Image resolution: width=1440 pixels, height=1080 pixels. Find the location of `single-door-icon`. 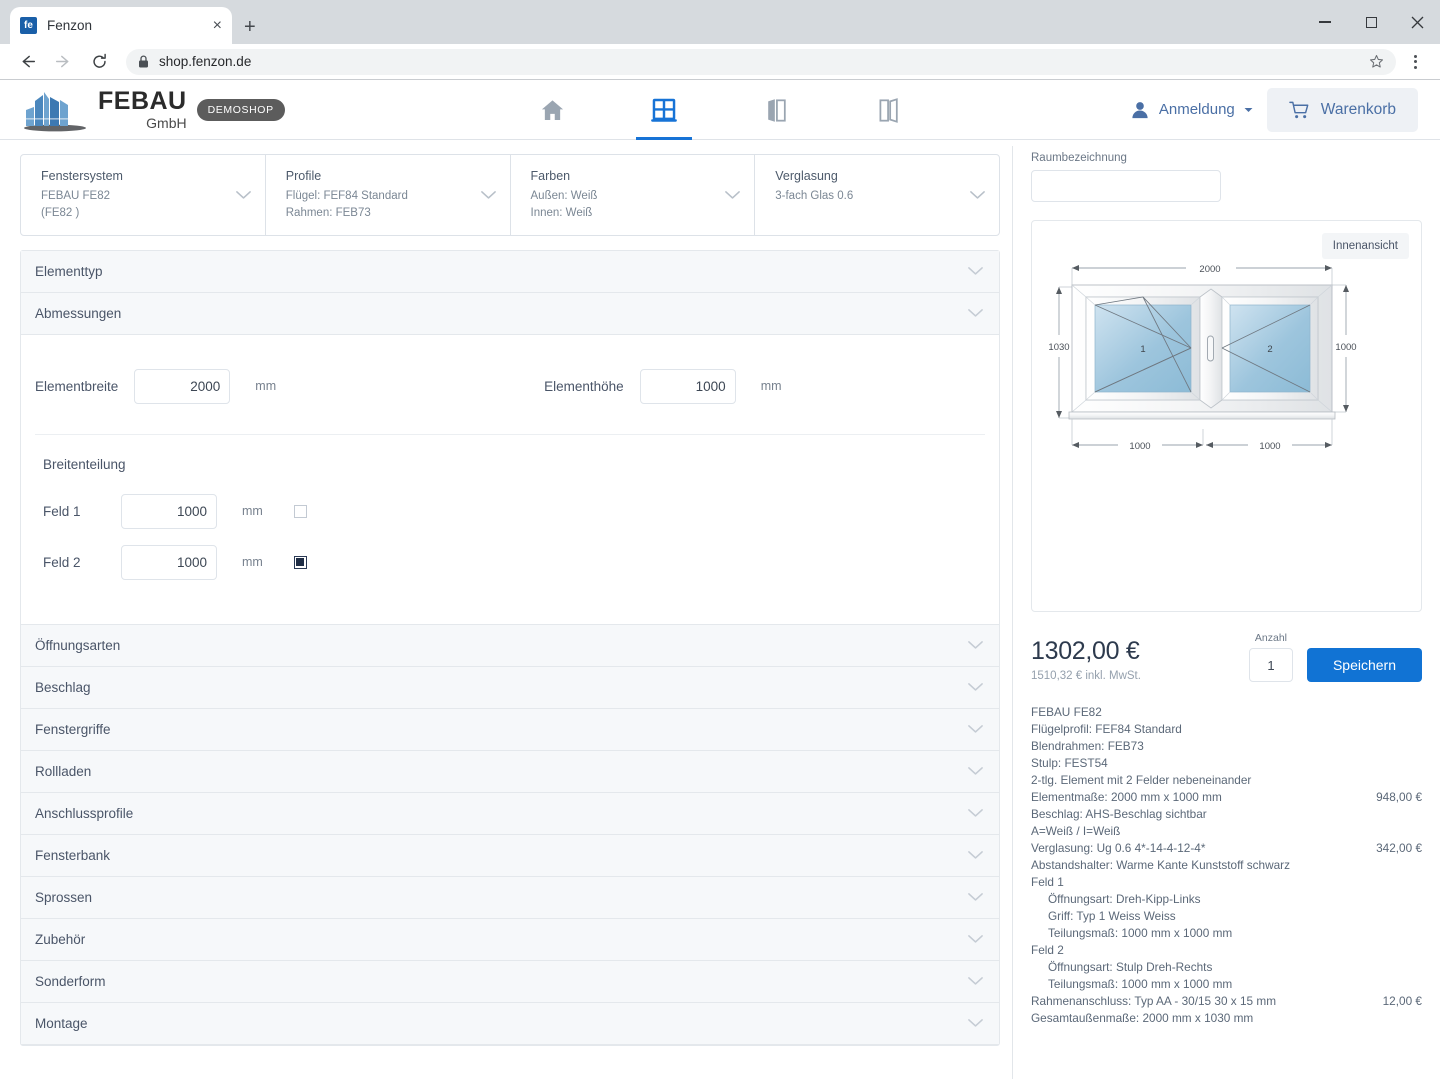

single-door-icon is located at coordinates (888, 110).